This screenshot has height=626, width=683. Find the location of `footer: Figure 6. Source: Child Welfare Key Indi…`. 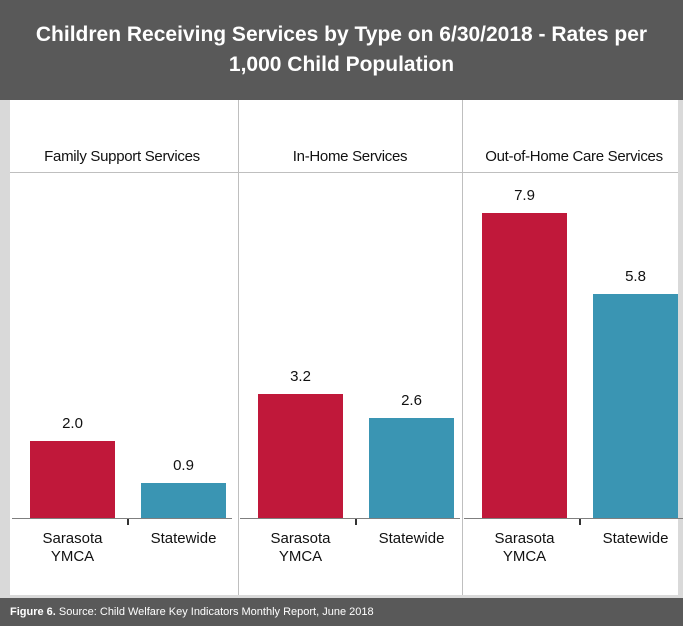

footer: Figure 6. Source: Child Welfare Key Indi… is located at coordinates (341, 612).